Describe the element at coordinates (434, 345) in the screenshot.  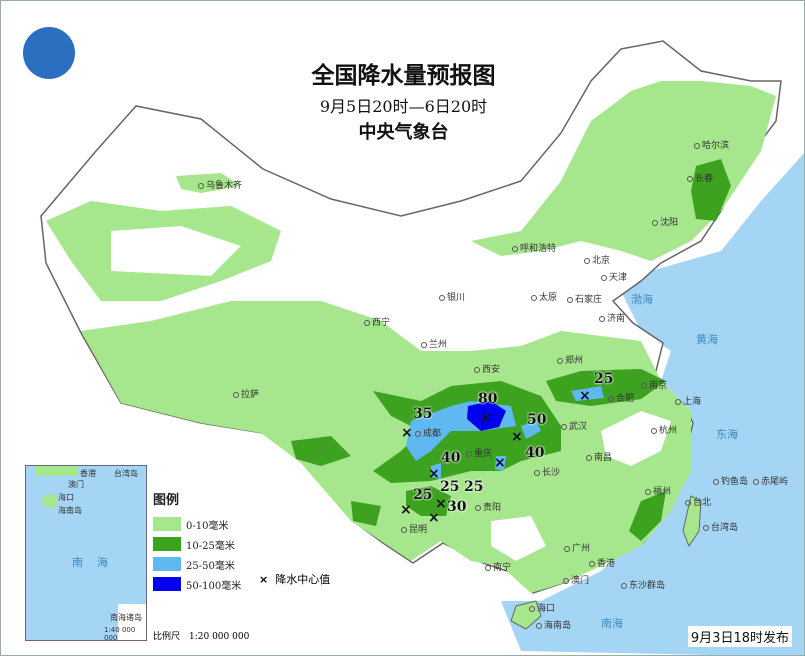
I see `city-label: 兰州` at that location.